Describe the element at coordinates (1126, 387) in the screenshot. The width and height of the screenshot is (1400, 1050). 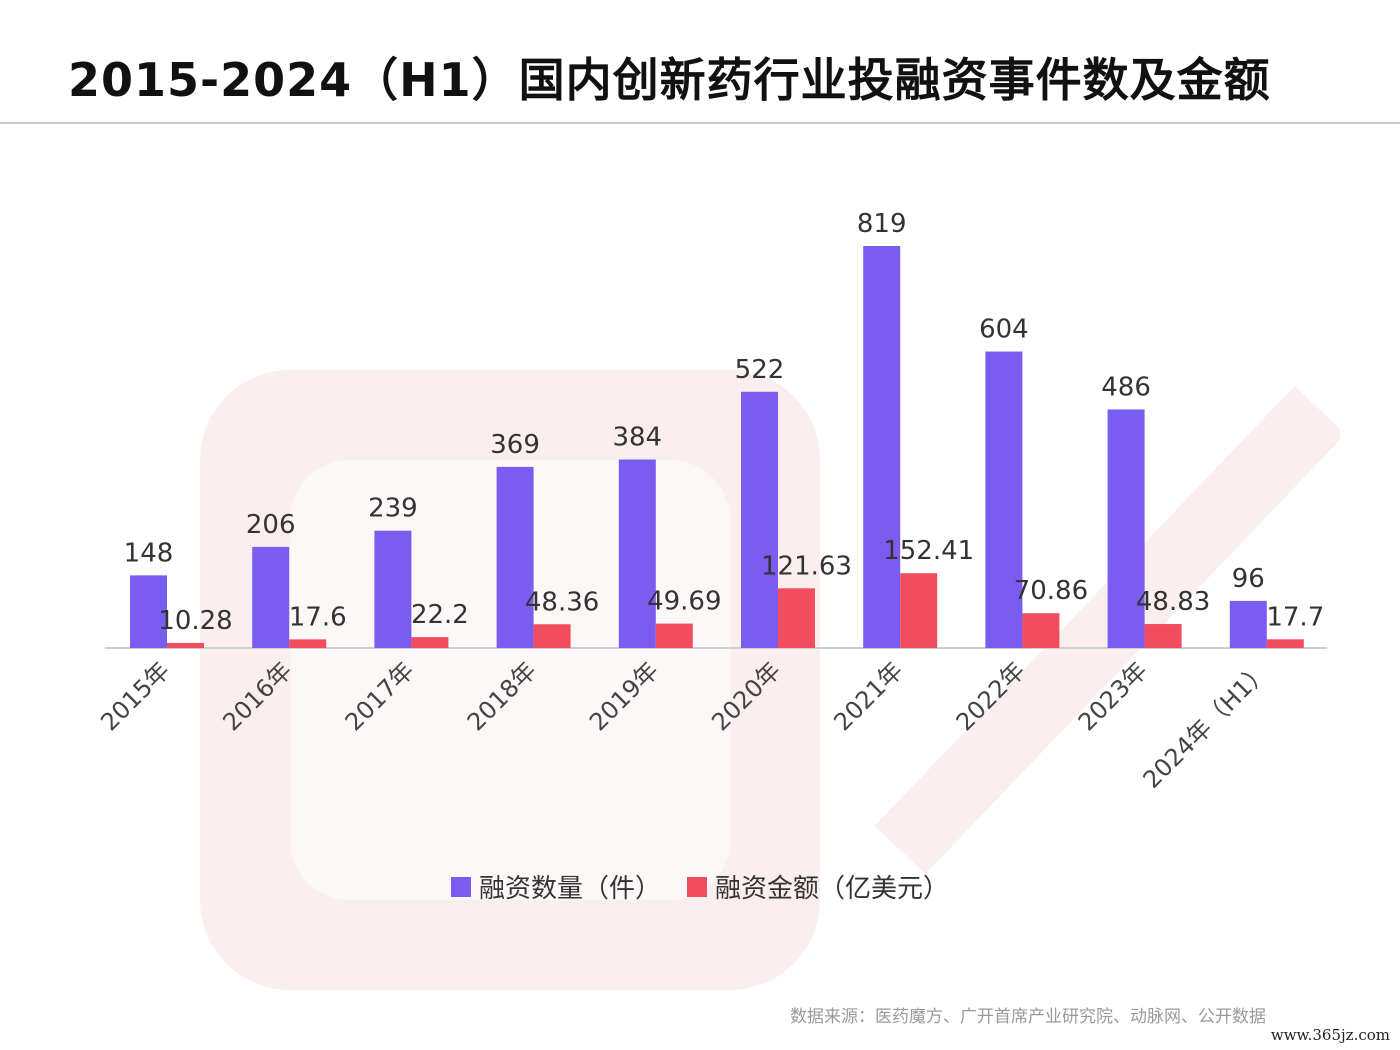
I see `data-label-count-8: 486` at that location.